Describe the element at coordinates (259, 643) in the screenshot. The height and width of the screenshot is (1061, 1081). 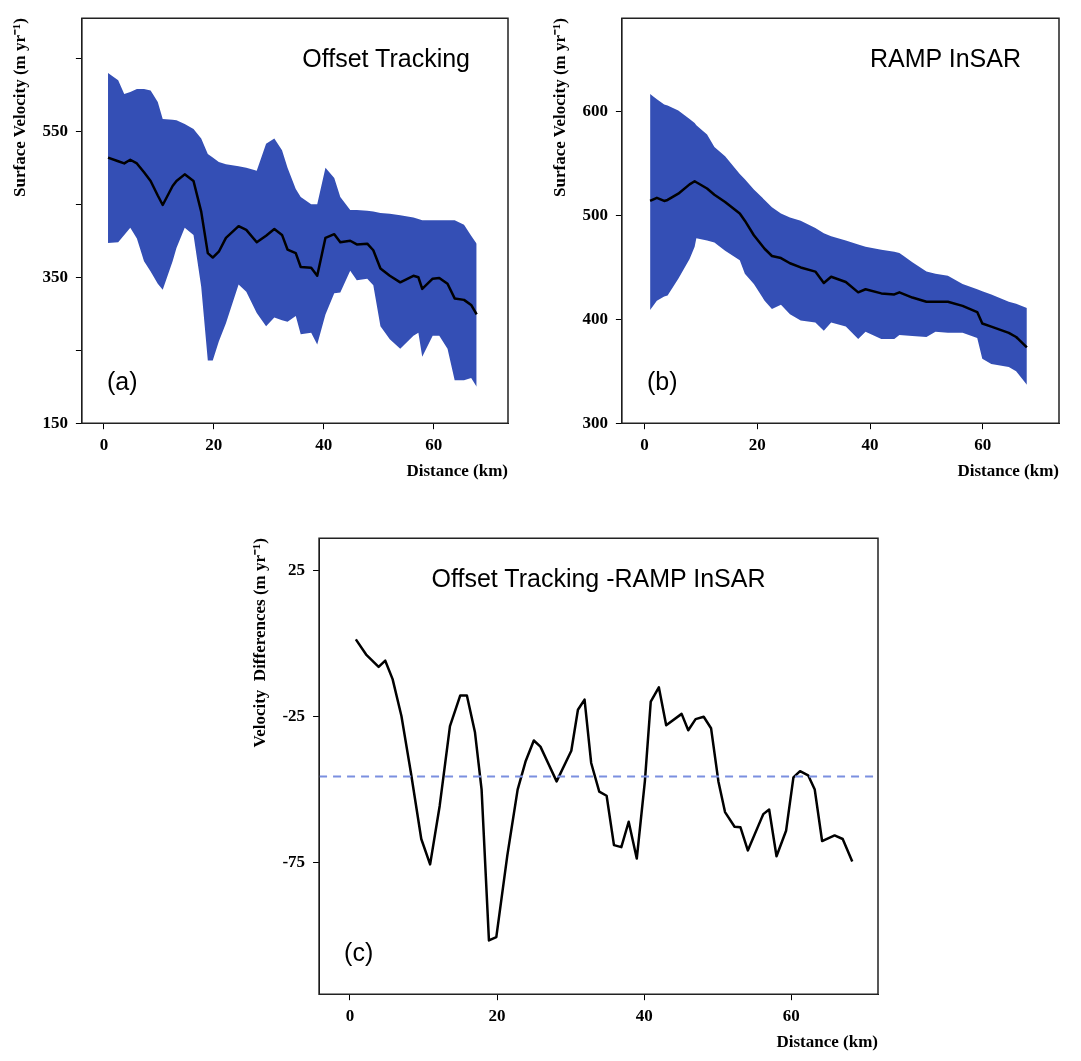
I see `y-axis-title: Velocity Differences (m yr⁻¹)` at that location.